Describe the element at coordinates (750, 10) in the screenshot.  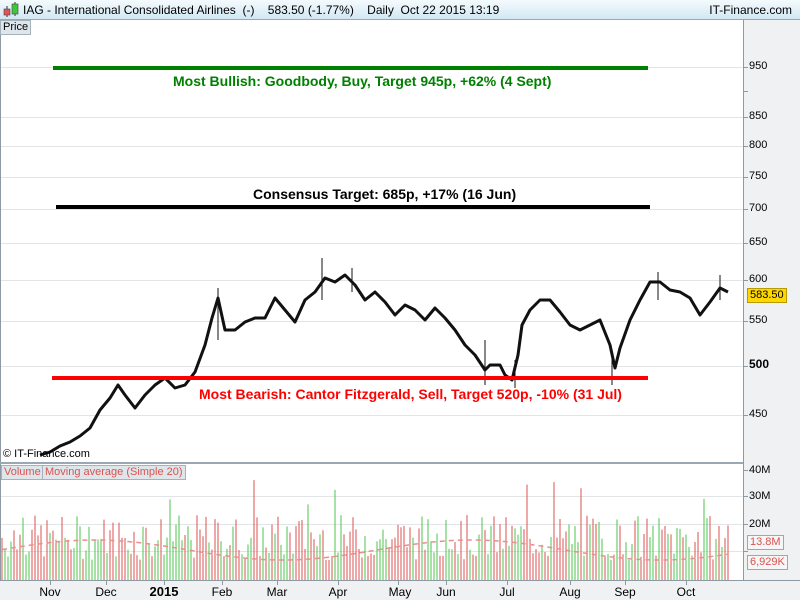
I see `brand-link: IT-Finance.com` at that location.